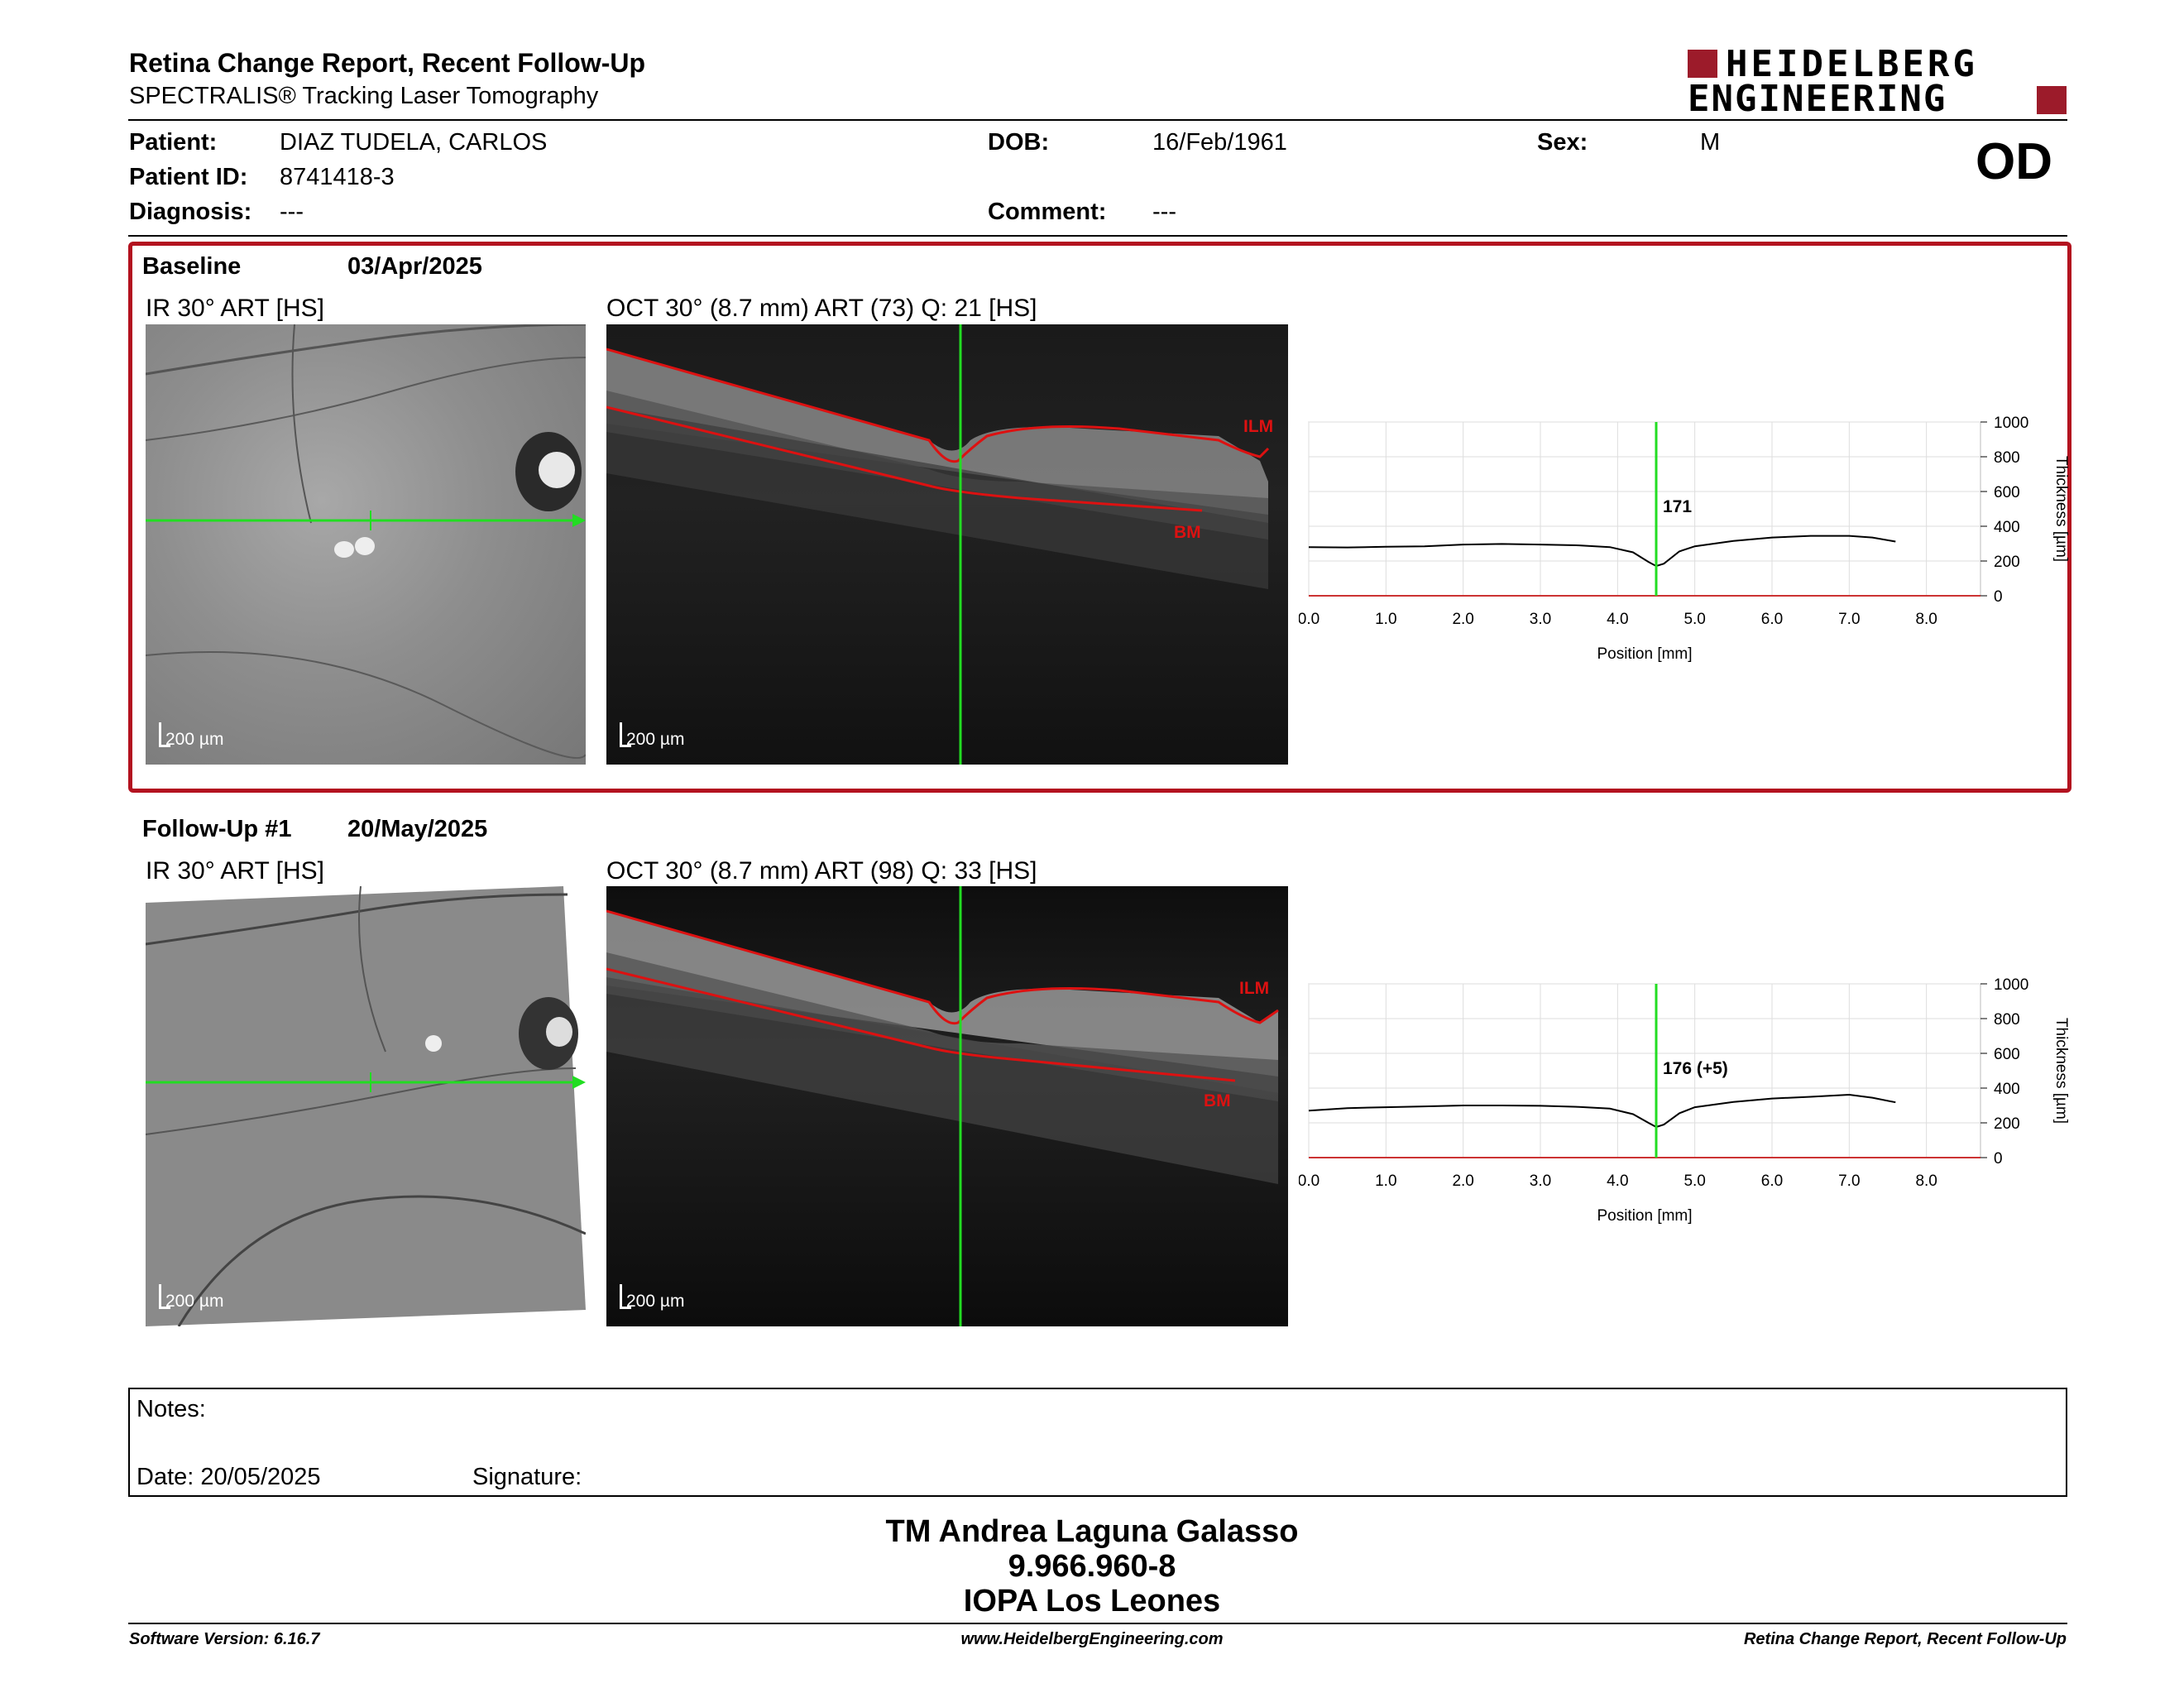 The width and height of the screenshot is (2184, 1688). Describe the element at coordinates (1562, 142) in the screenshot. I see `sex-label: Sex:` at that location.